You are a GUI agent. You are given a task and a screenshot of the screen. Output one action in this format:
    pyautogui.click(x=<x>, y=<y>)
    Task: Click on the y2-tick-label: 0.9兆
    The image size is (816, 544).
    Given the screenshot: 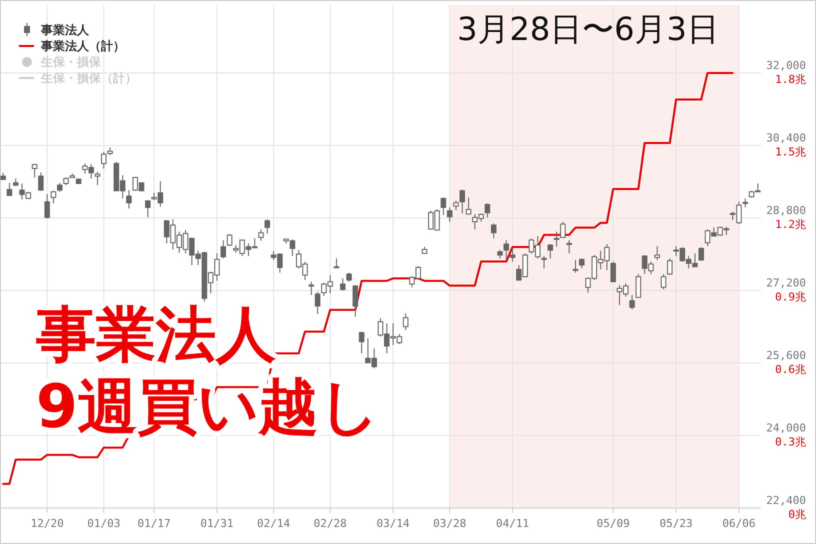 What is the action you would take?
    pyautogui.click(x=790, y=297)
    